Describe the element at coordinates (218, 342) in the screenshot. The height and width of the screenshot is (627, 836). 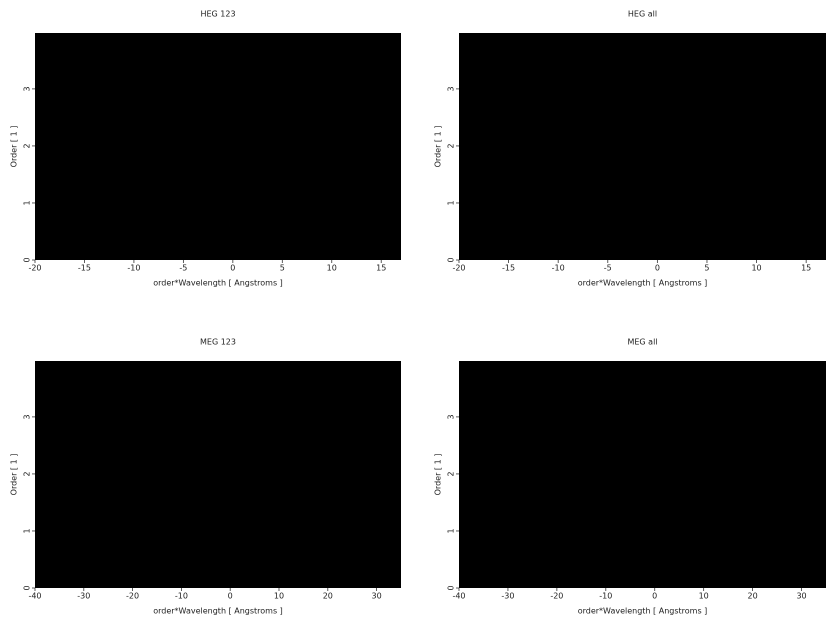
I see `panel-title: MEG 123` at that location.